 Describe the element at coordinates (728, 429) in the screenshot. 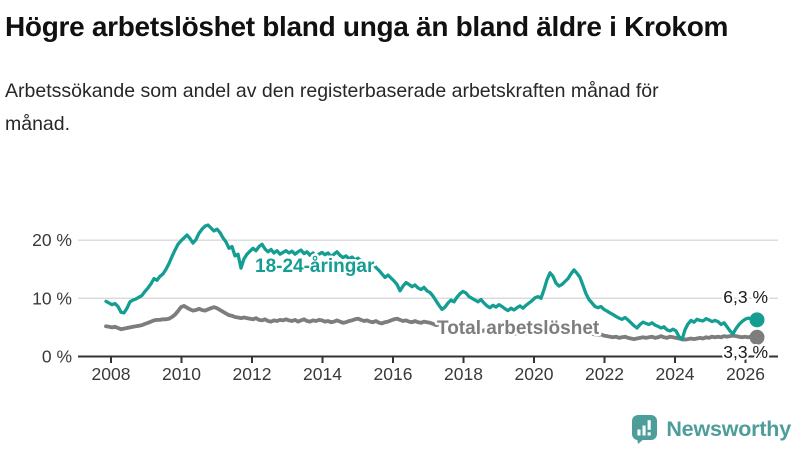

I see `newsworthy-wordmark: Newsworthy` at that location.